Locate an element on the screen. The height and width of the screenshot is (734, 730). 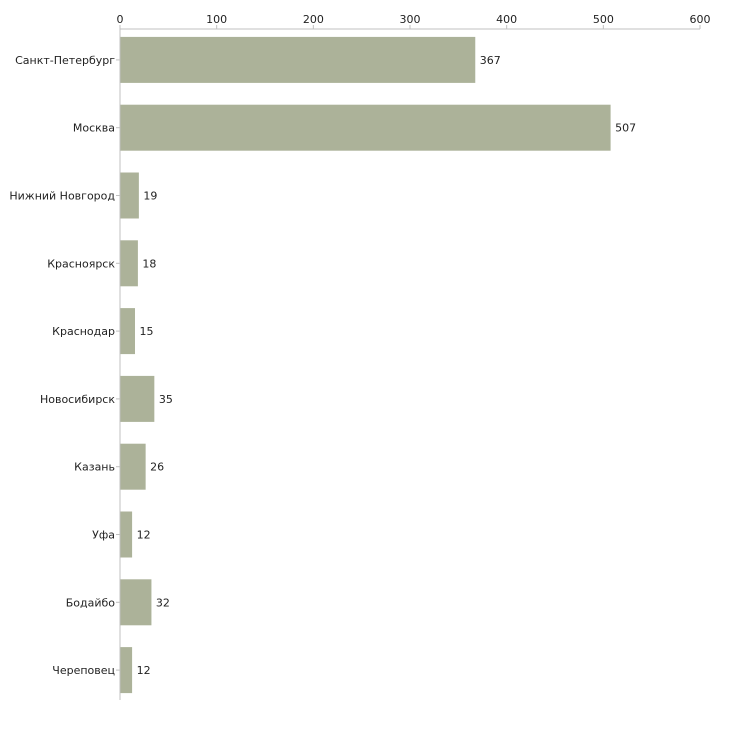
value-label: 507 is located at coordinates (625, 128).